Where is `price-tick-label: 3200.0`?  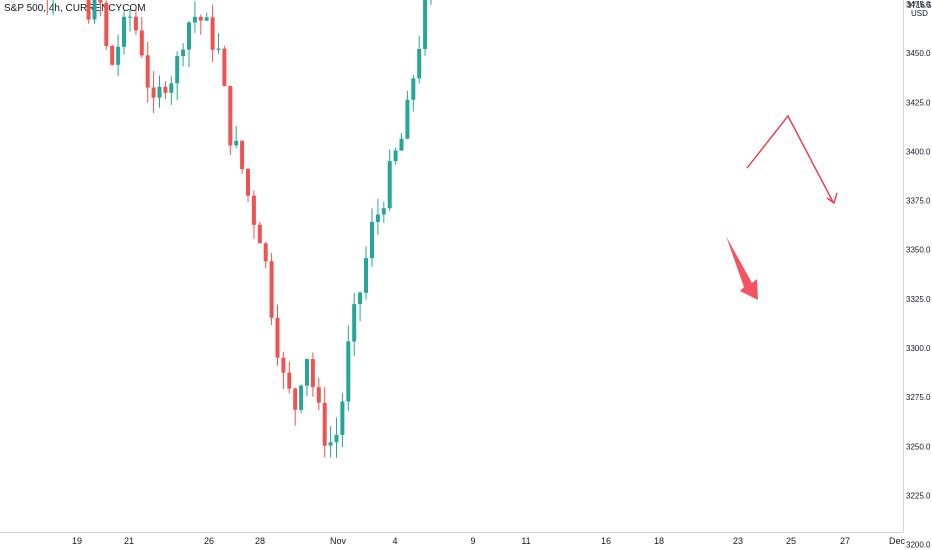 price-tick-label: 3200.0 is located at coordinates (918, 545).